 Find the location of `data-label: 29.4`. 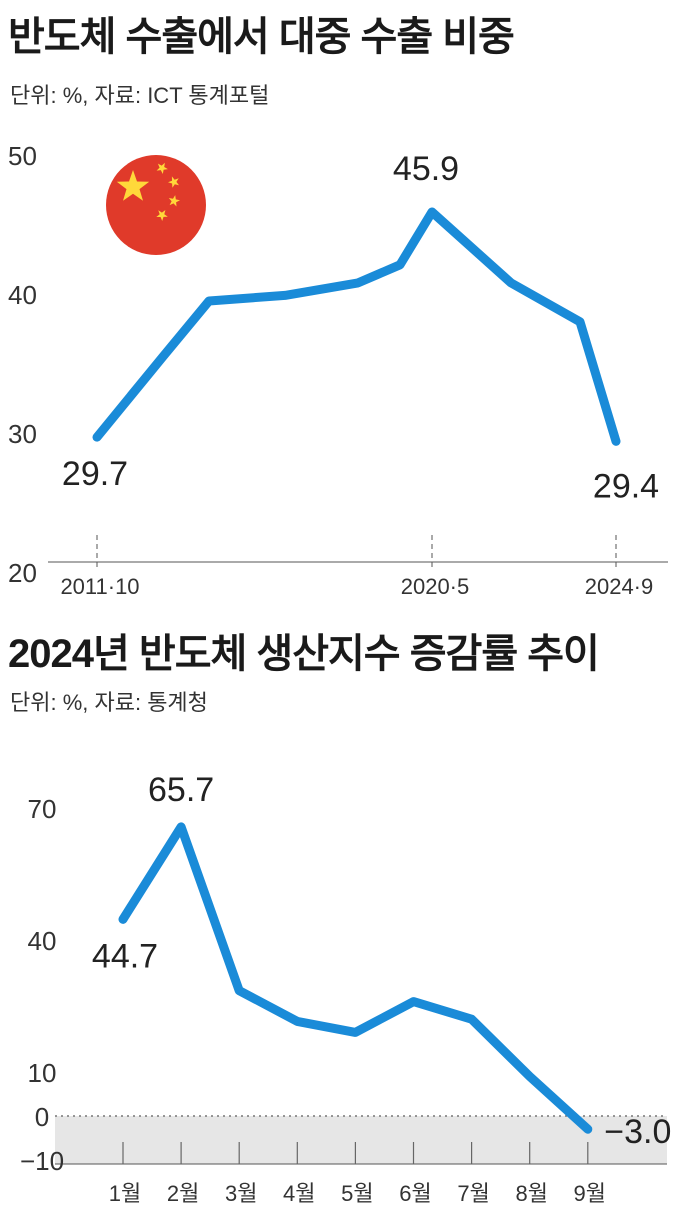

data-label: 29.4 is located at coordinates (626, 486).